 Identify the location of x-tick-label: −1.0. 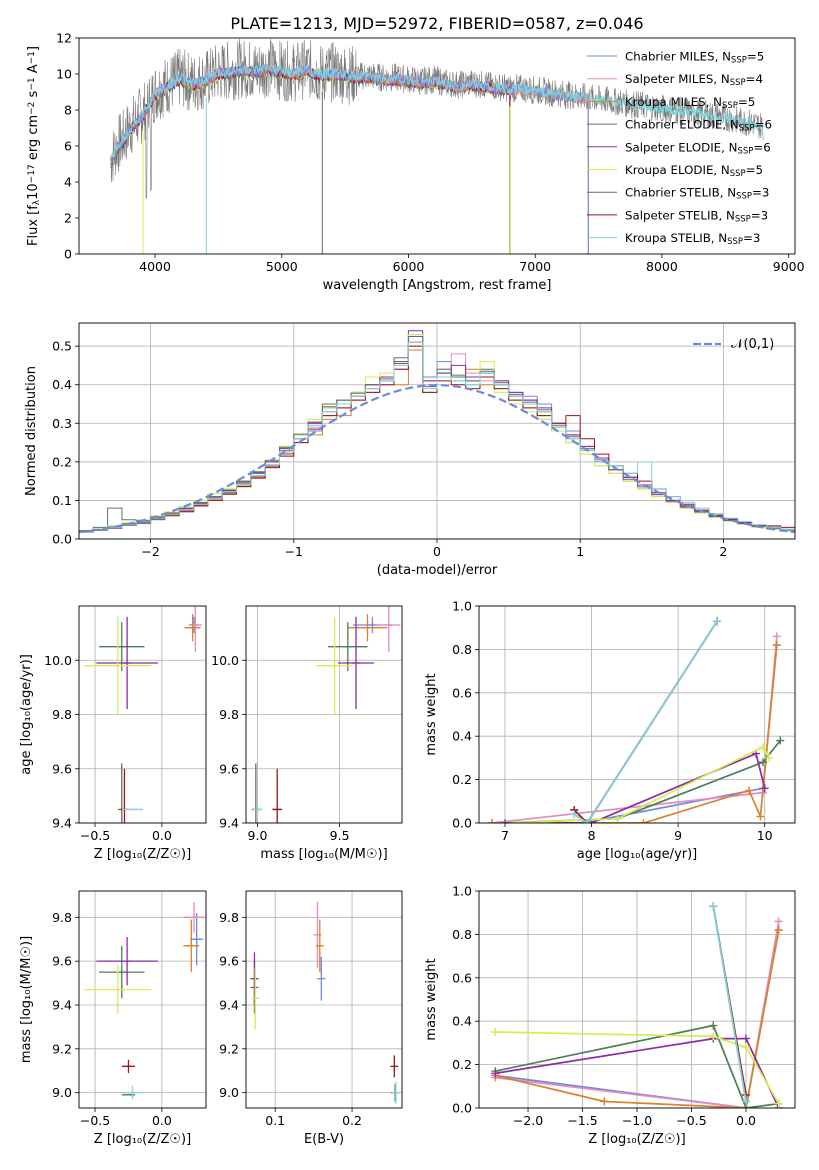
(637, 1120).